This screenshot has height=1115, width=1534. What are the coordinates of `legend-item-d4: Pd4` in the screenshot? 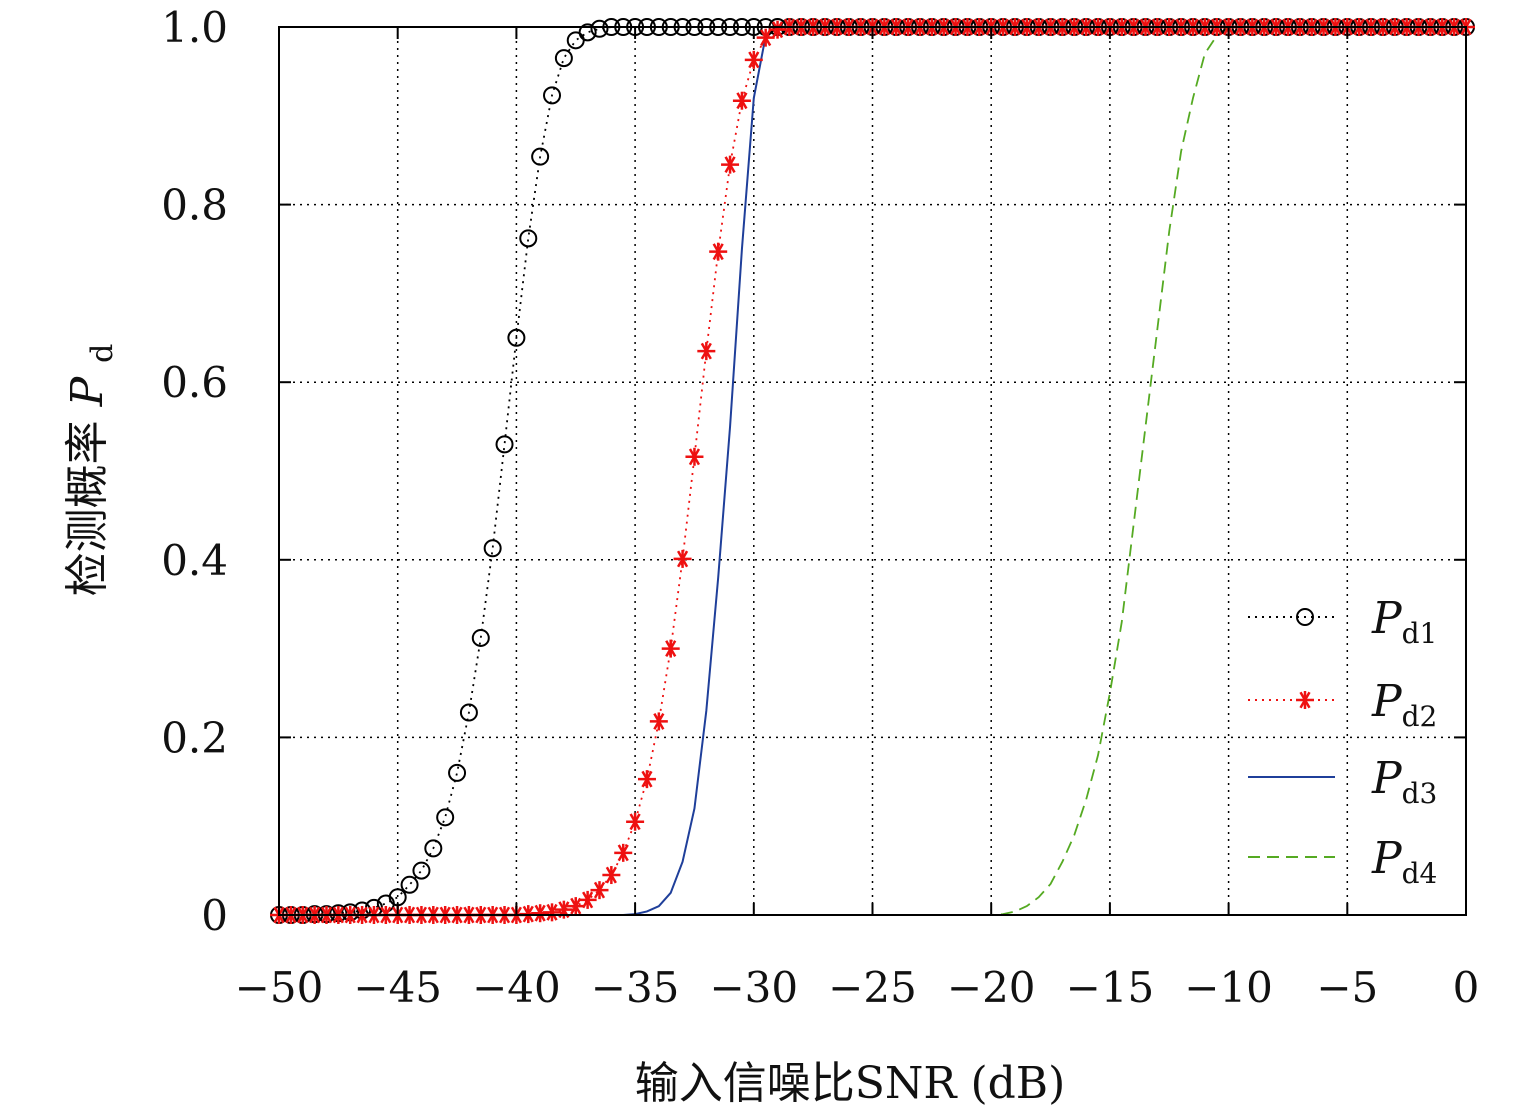 It's located at (1342, 861).